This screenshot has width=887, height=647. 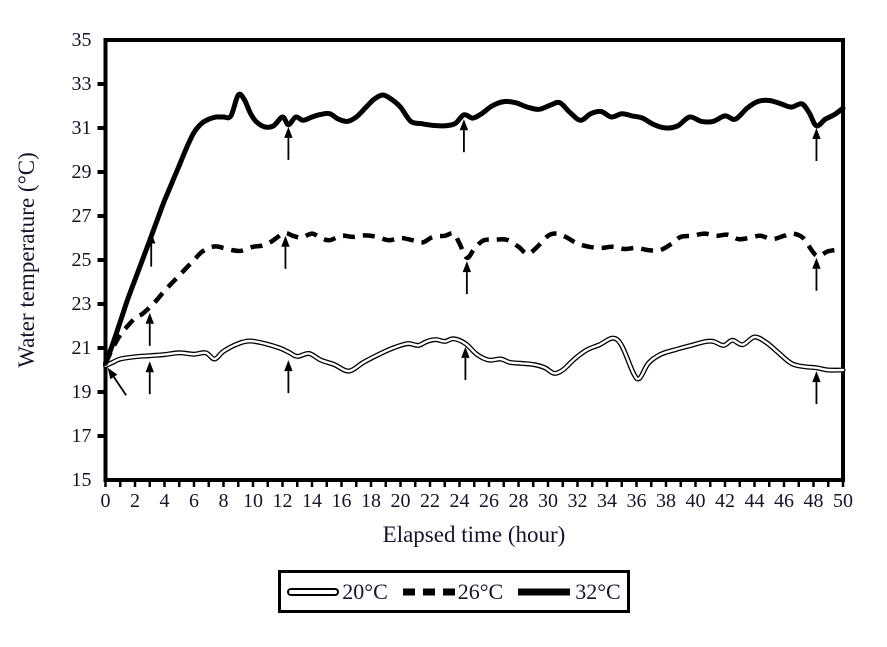 What do you see at coordinates (489, 501) in the screenshot?
I see `svg-text: 26` at bounding box center [489, 501].